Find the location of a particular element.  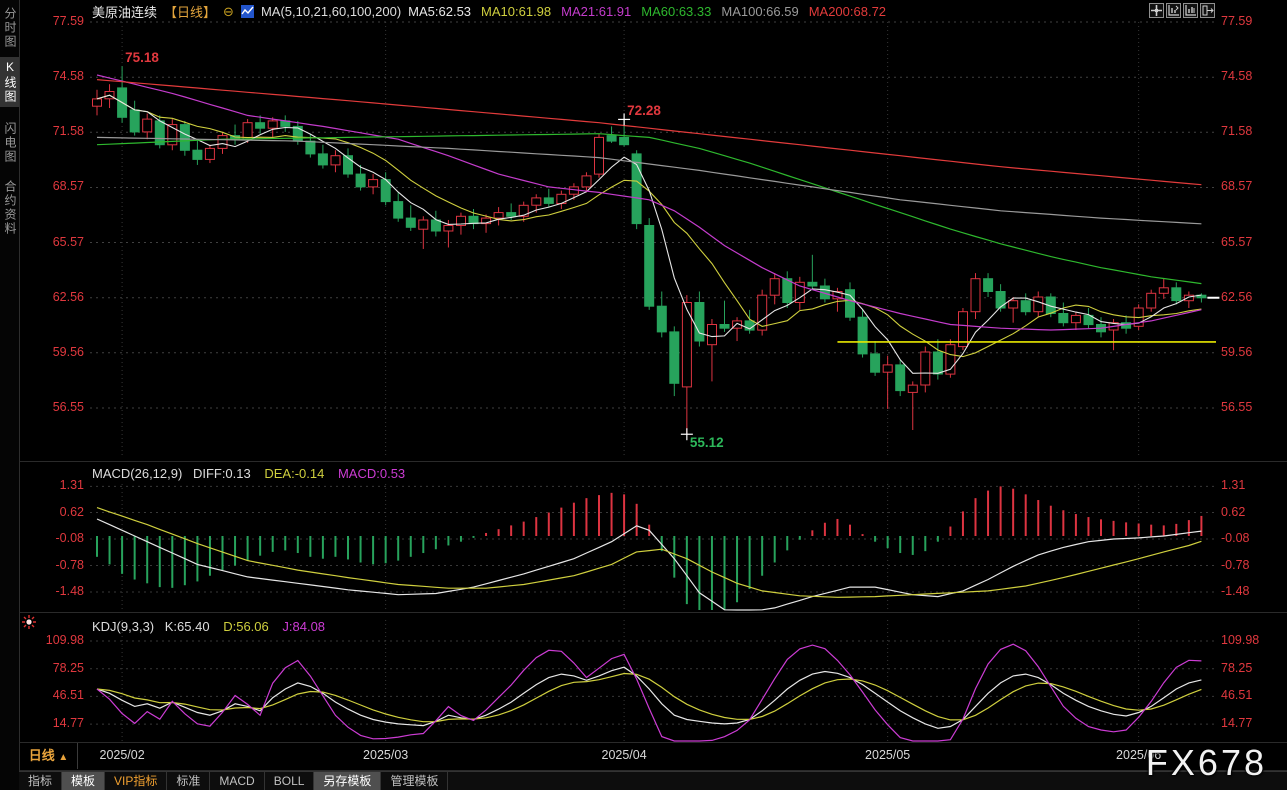

price-annotation-1: 75.18 is located at coordinates (142, 58).